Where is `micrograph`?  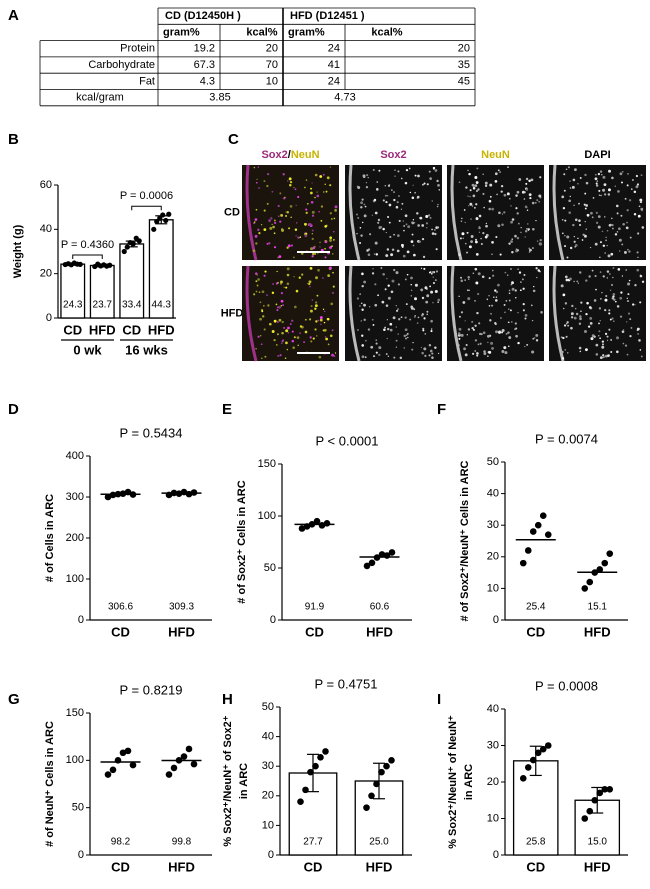
micrograph is located at coordinates (597, 313).